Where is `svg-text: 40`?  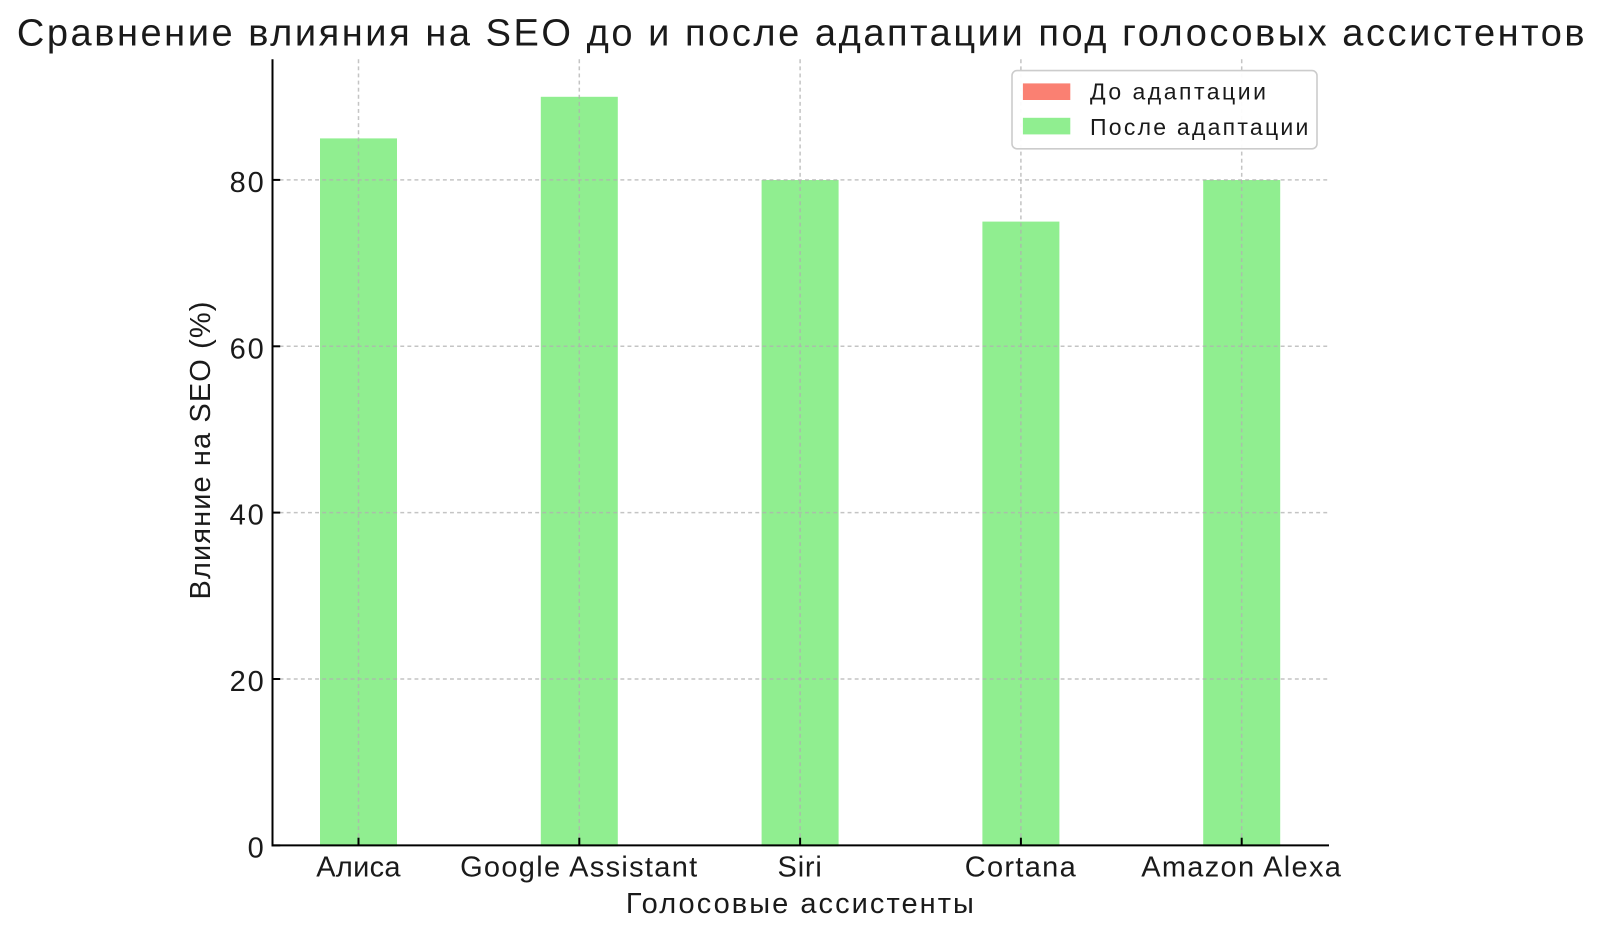
svg-text: 40 is located at coordinates (248, 516).